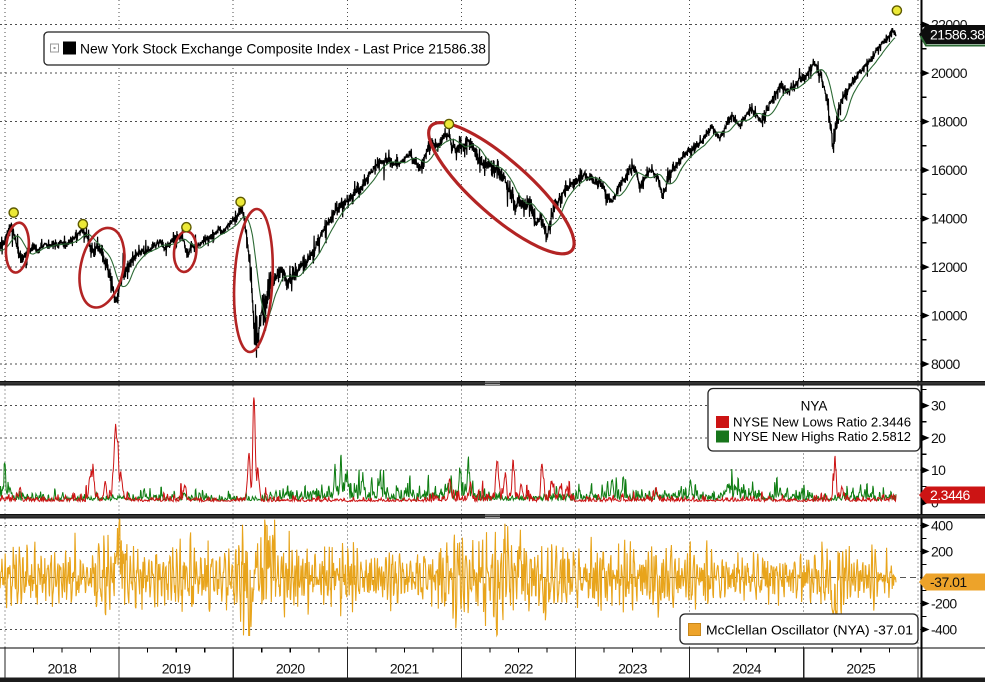 The image size is (985, 682). Describe the element at coordinates (809, 630) in the screenshot. I see `svg-text:McClellan Oscillator (NYA) -3: McClellan Oscillator (NYA) -37.01` at that location.